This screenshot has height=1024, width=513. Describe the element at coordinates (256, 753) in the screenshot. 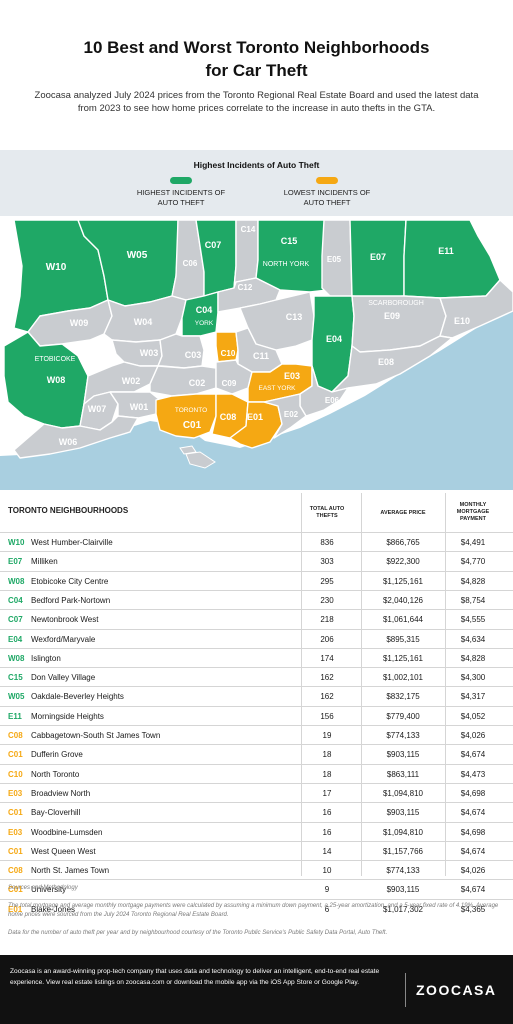

I see `table-row: C01 Dufferin Grove 18 $903,115 $4,674` at that location.